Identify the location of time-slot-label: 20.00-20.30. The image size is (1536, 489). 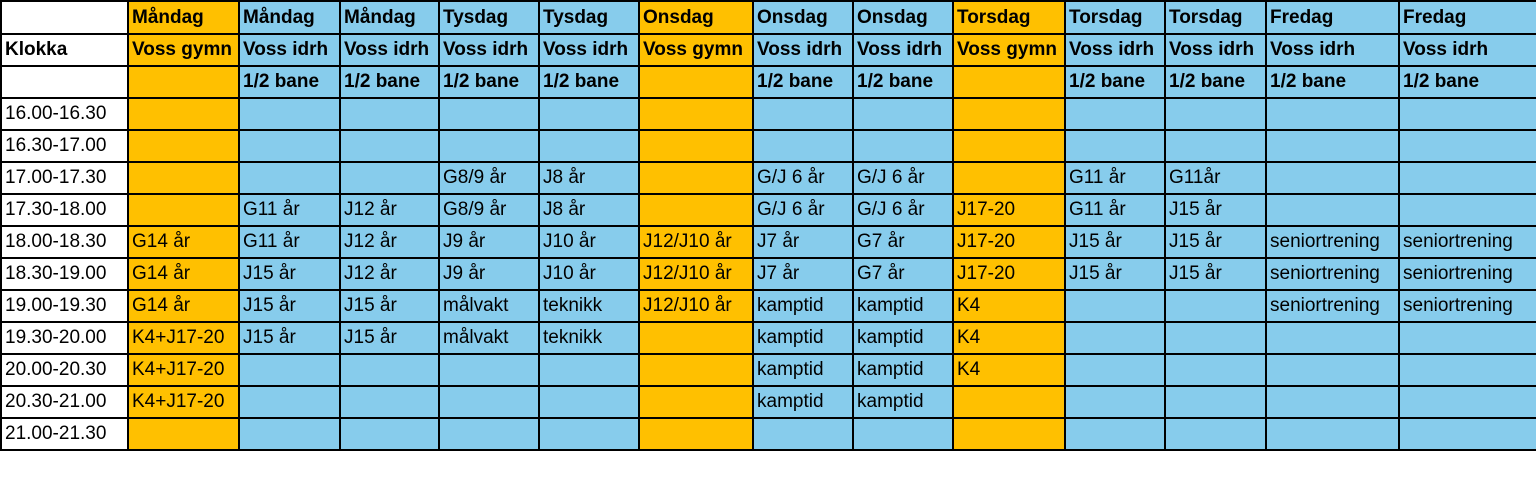
(64, 370).